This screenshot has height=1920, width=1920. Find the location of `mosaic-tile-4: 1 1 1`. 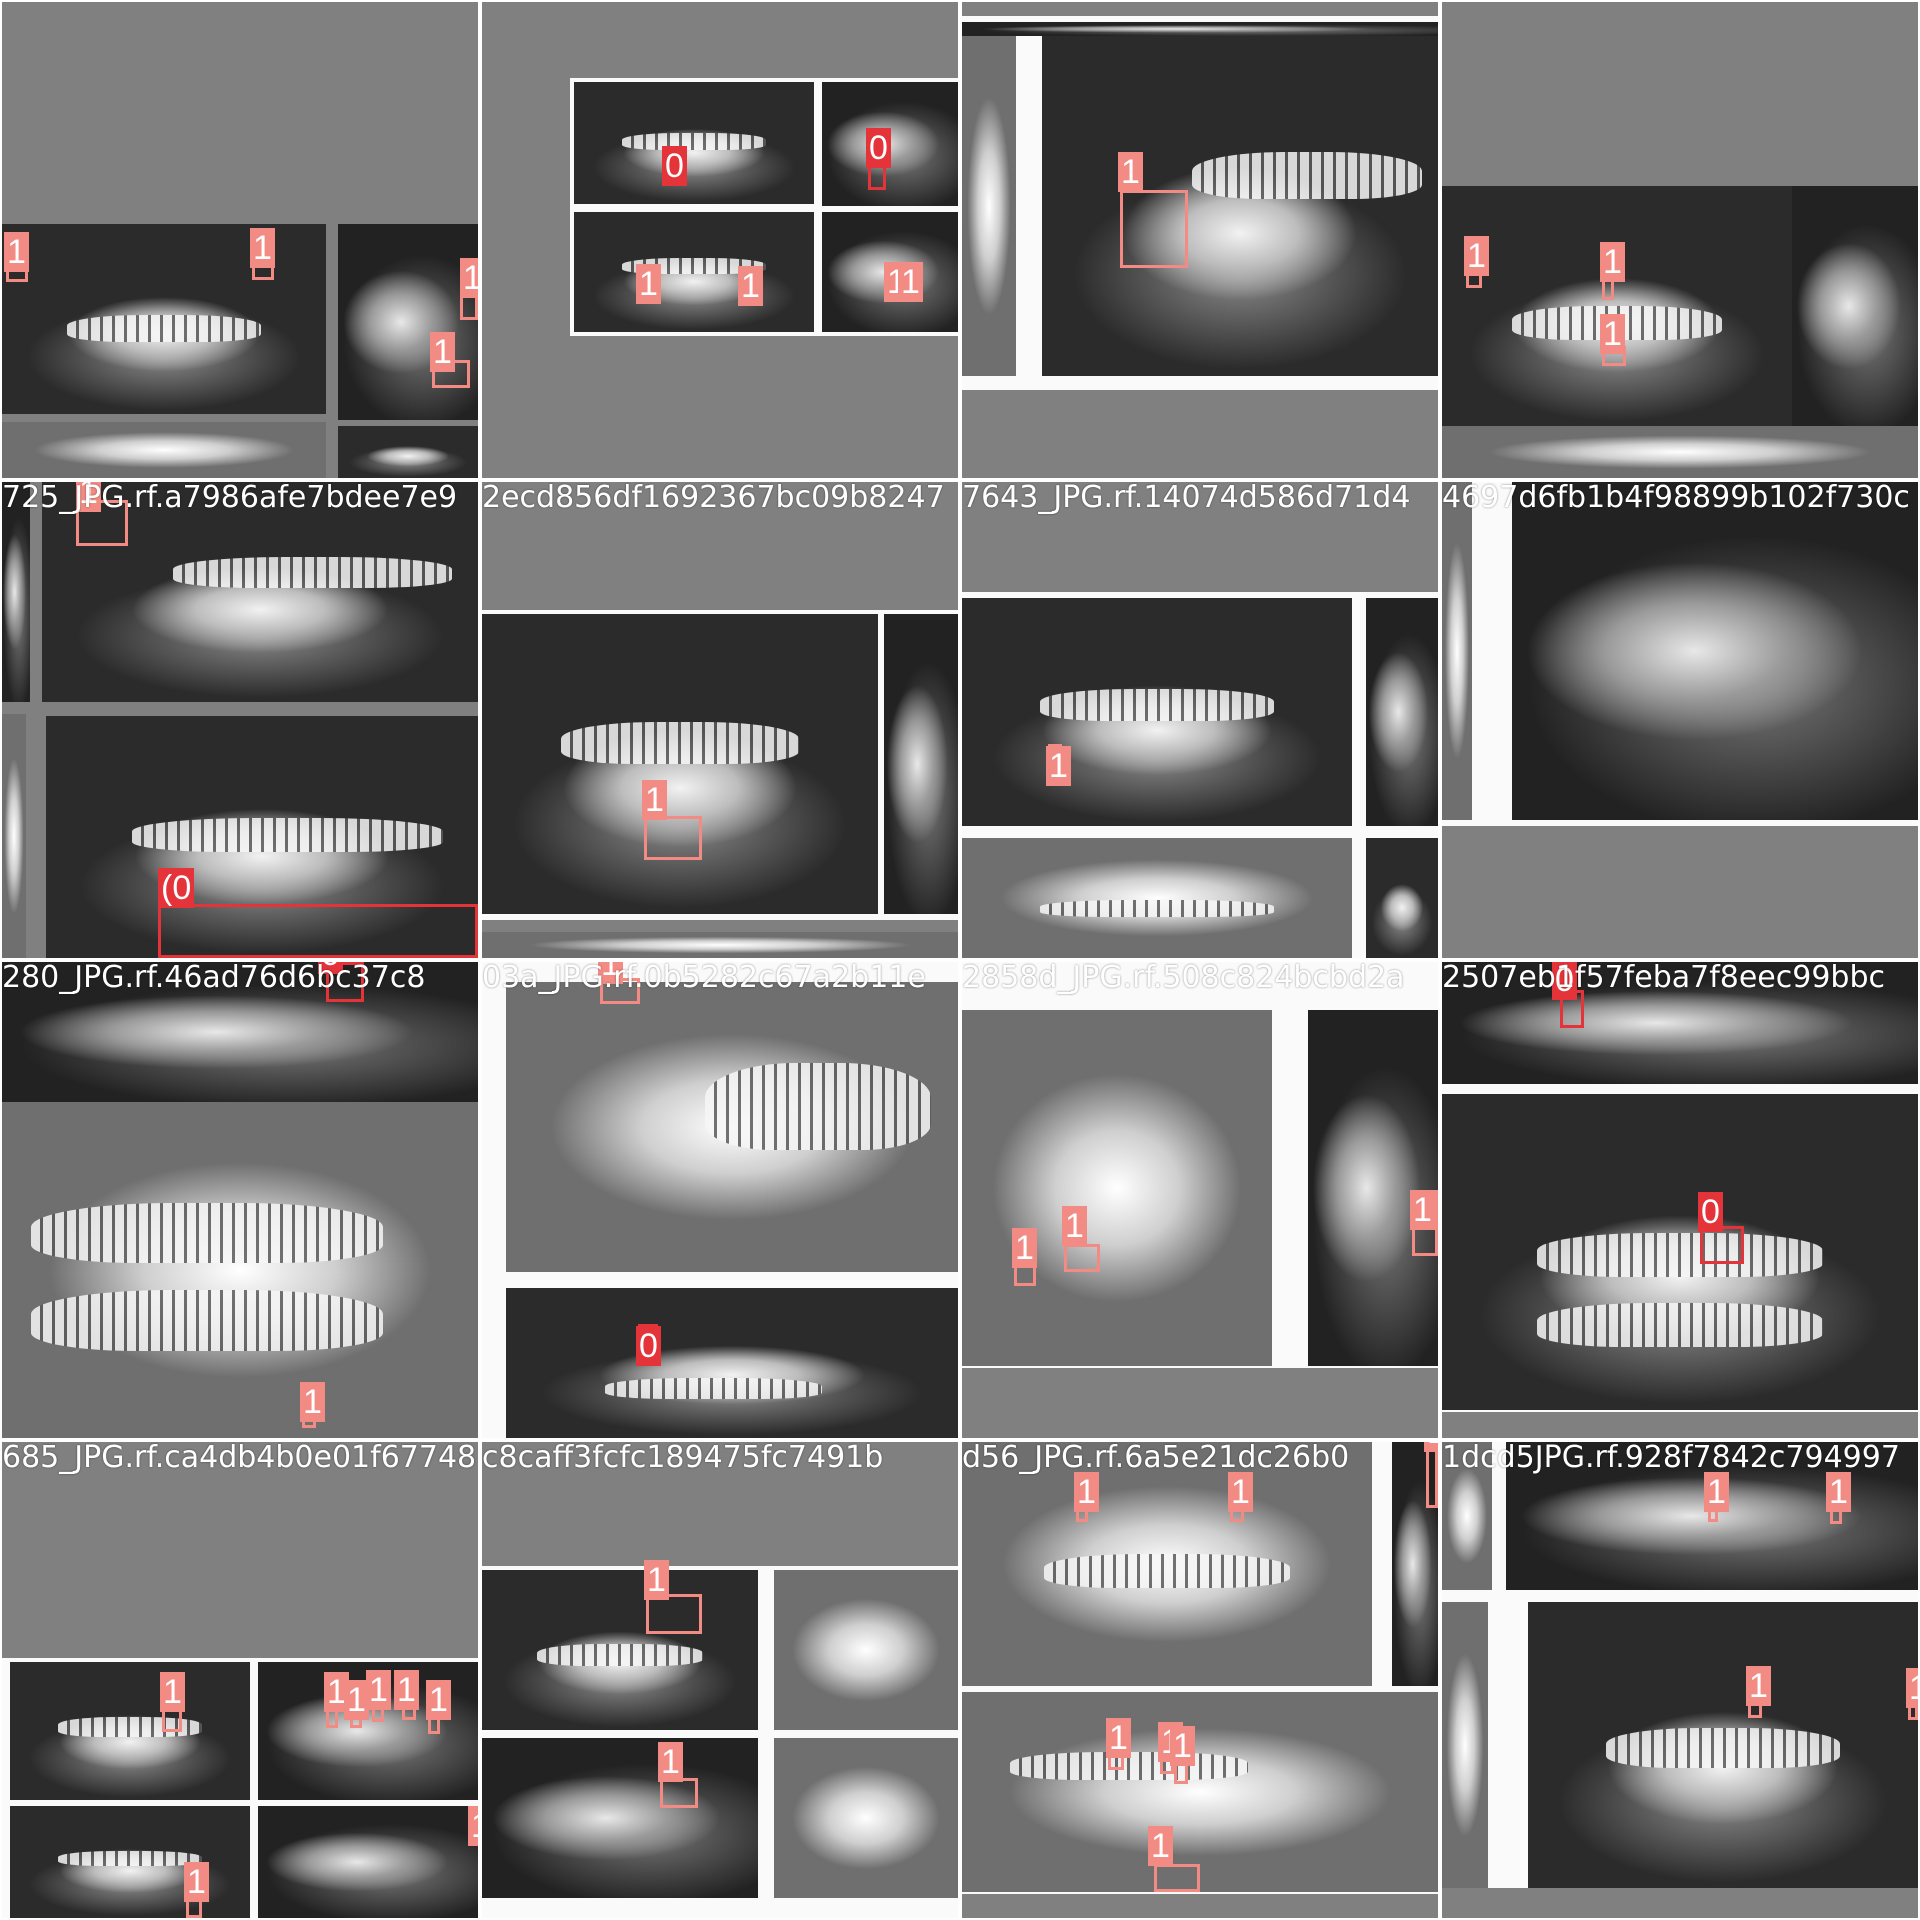

mosaic-tile-4: 1 1 1 is located at coordinates (1680, 240).